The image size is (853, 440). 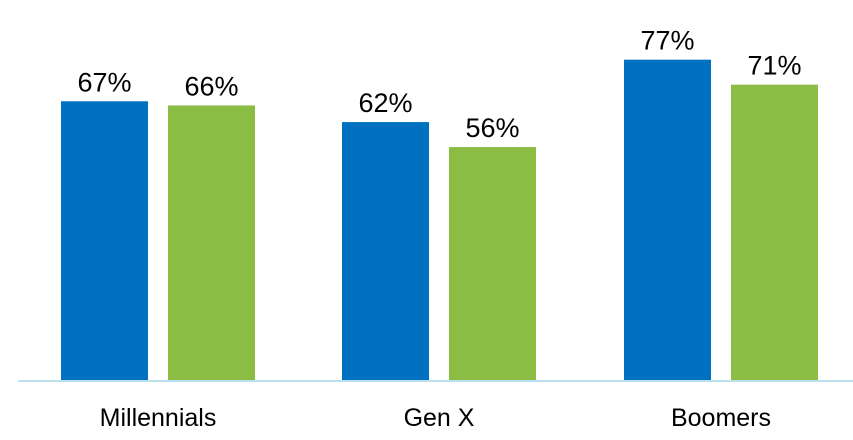 I want to click on value-label-millennials-series-2: 66%, so click(x=211, y=86).